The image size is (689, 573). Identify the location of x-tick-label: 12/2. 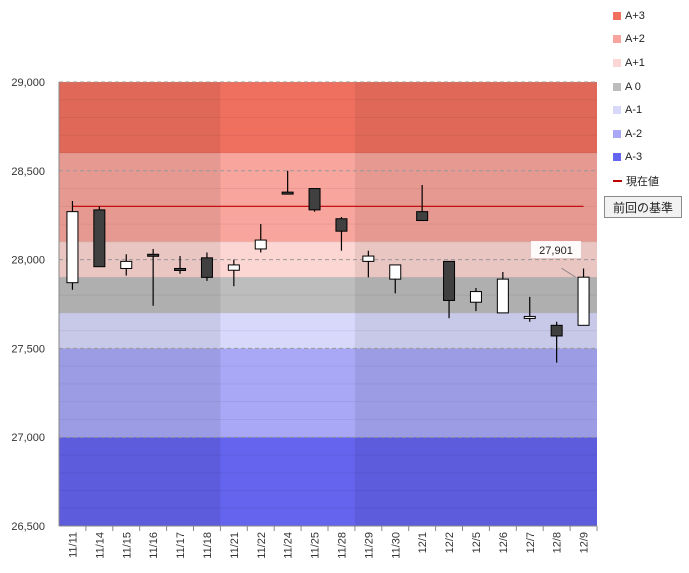
(450, 542).